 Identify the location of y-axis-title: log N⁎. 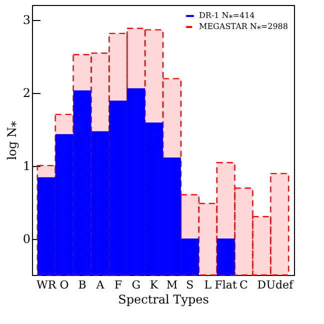
(11, 140).